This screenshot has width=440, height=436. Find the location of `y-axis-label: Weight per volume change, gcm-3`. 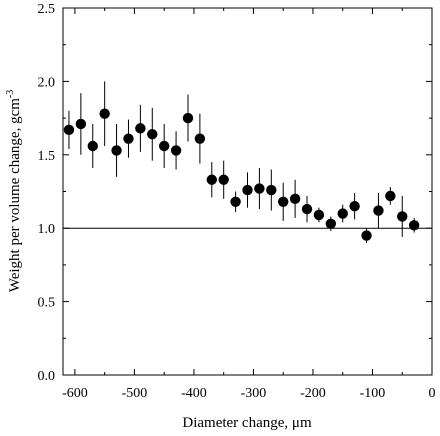

y-axis-label: Weight per volume change, gcm-3 is located at coordinates (14, 191).